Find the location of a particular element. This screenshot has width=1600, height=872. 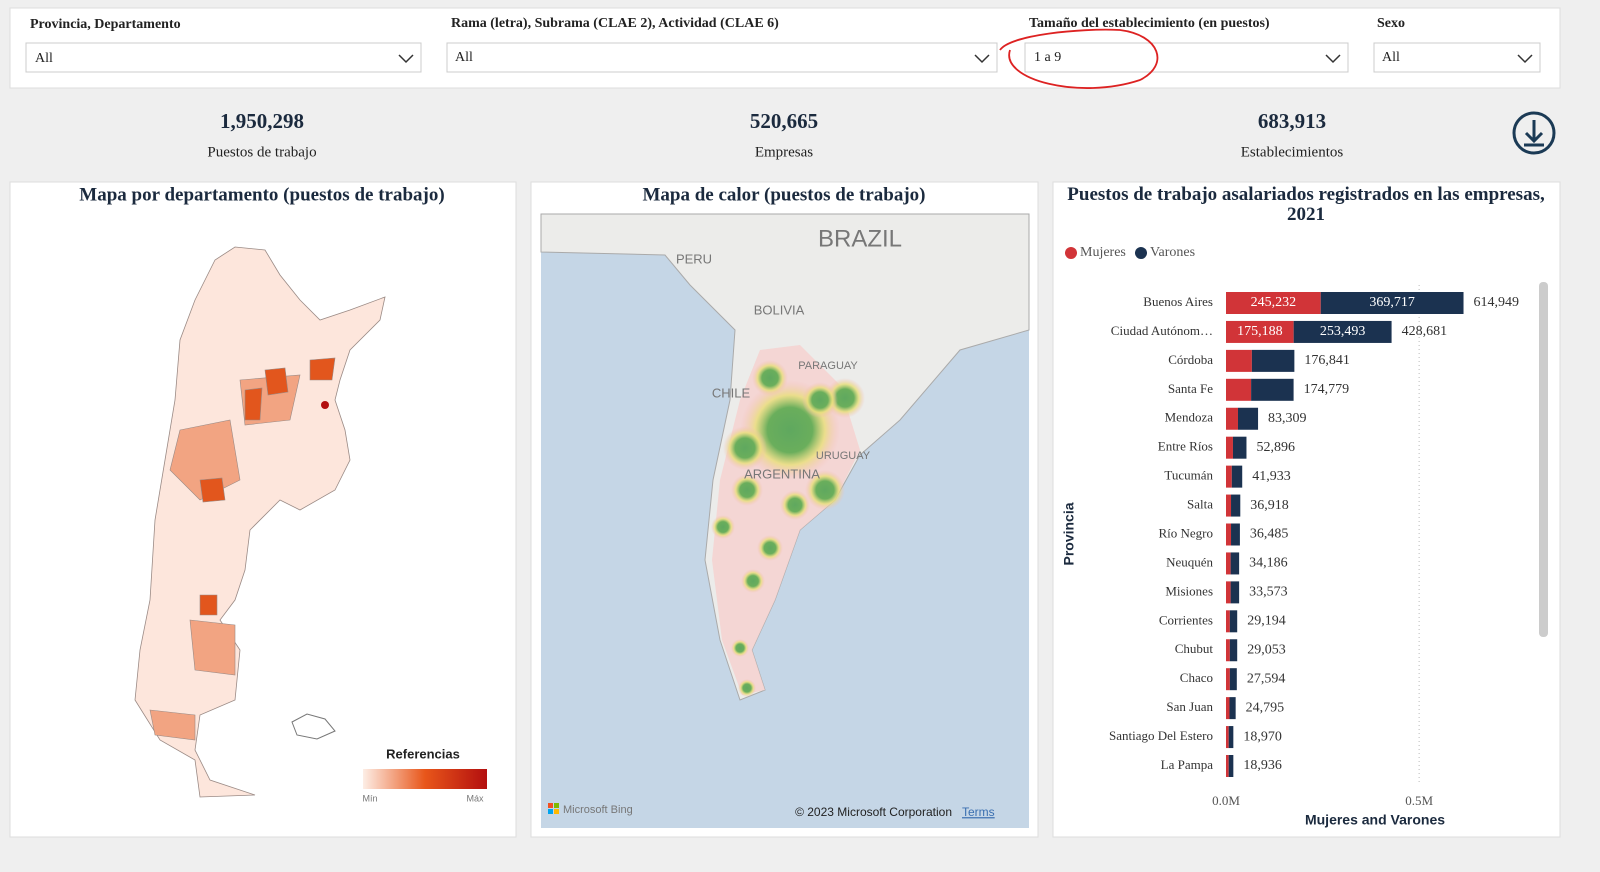

download-button is located at coordinates (1534, 133).